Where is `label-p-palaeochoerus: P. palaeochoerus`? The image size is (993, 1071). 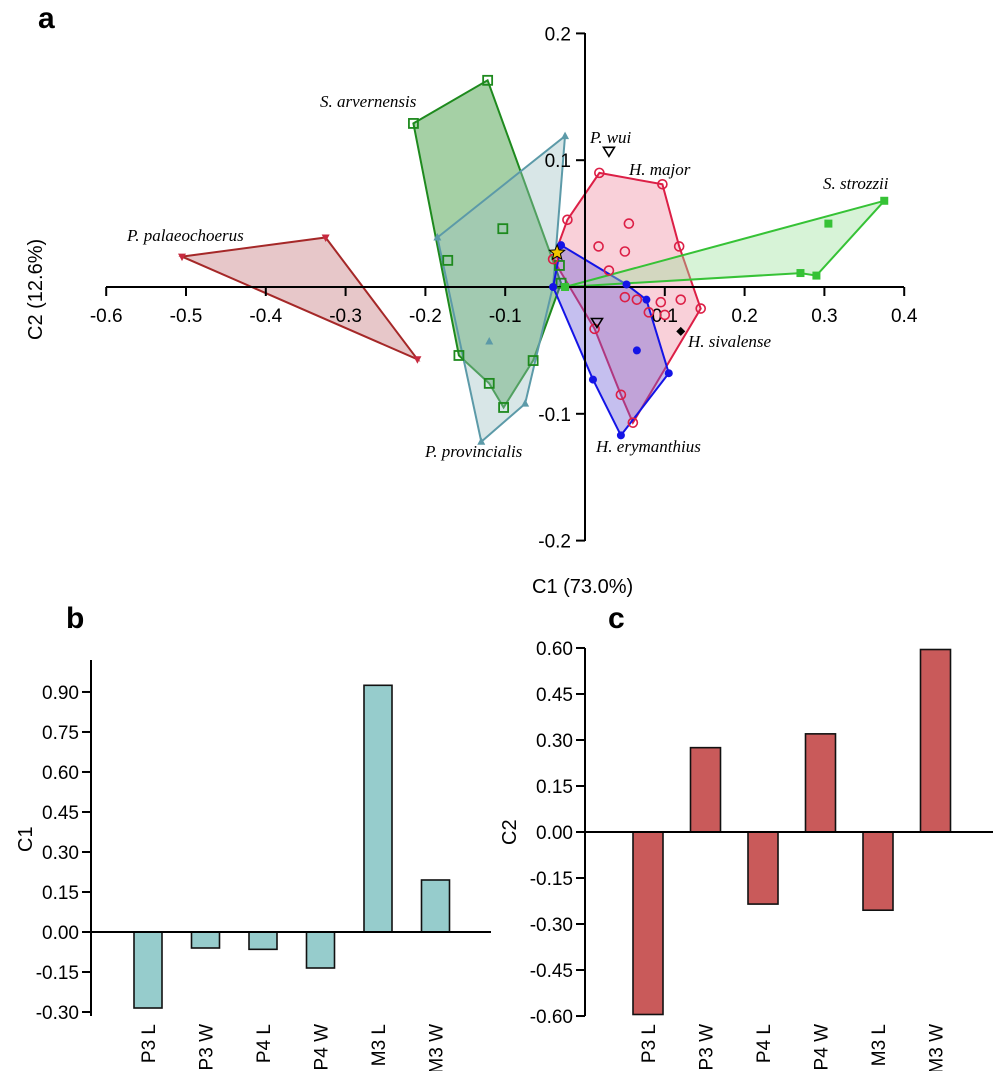 label-p-palaeochoerus: P. palaeochoerus is located at coordinates (185, 235).